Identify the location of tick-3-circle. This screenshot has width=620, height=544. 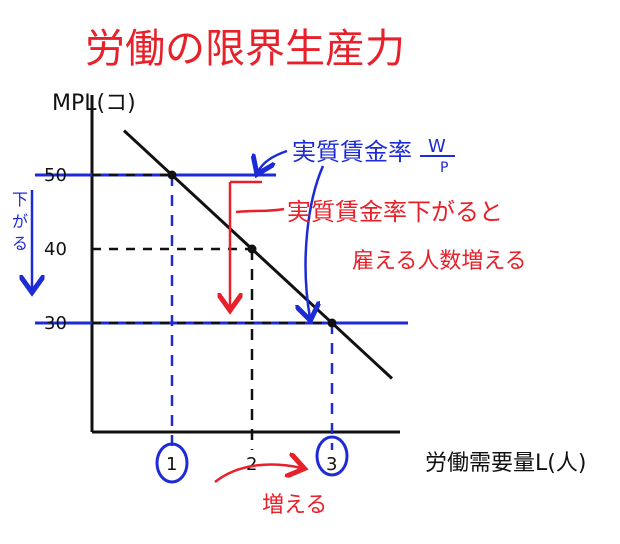
(332, 456).